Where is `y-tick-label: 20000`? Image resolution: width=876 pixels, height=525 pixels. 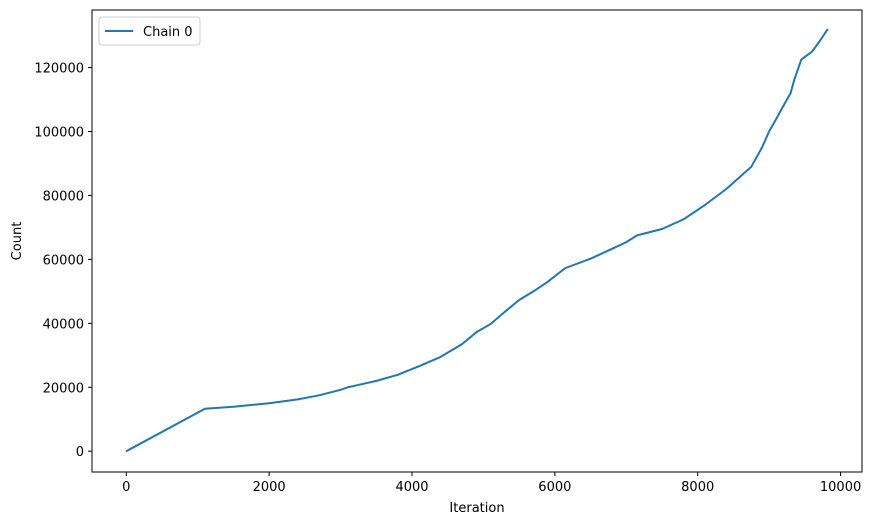
y-tick-label: 20000 is located at coordinates (63, 388).